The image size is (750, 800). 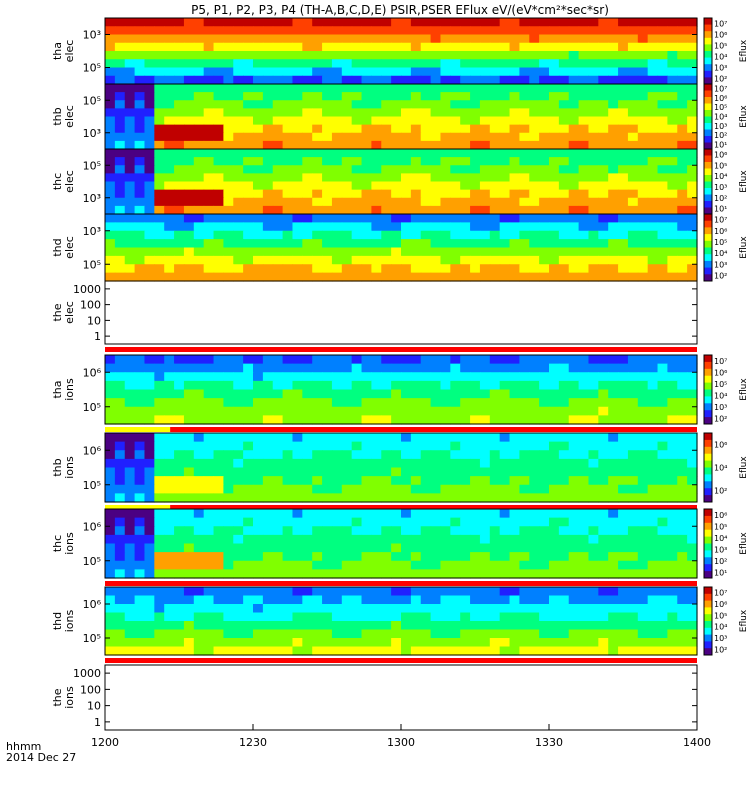 What do you see at coordinates (92, 561) in the screenshot?
I see `y-tick-label: 10⁵` at bounding box center [92, 561].